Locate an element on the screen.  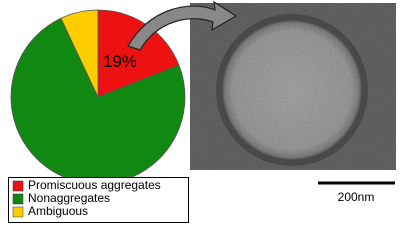
legend-label: Promiscuous aggregates is located at coordinates (94, 185).